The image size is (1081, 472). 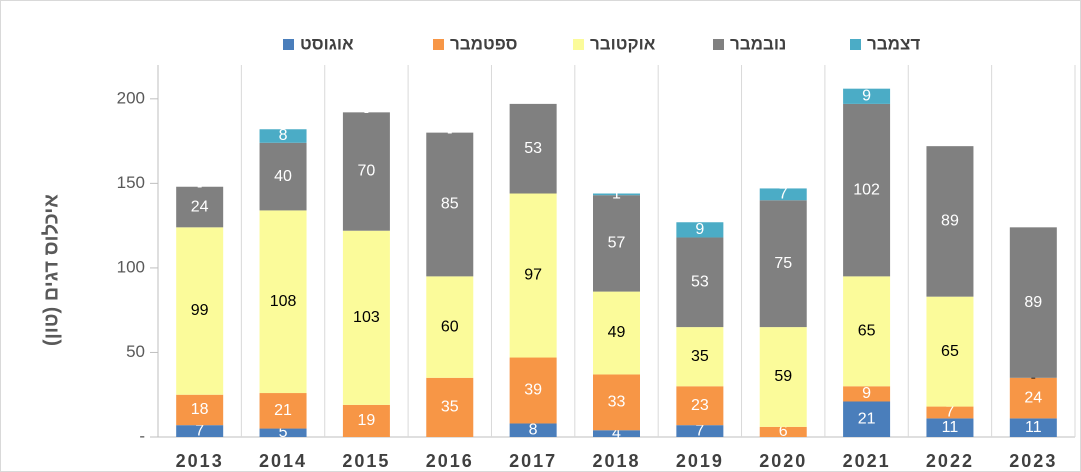 What do you see at coordinates (366, 461) in the screenshot?
I see `x-tick-label: 2015` at bounding box center [366, 461].